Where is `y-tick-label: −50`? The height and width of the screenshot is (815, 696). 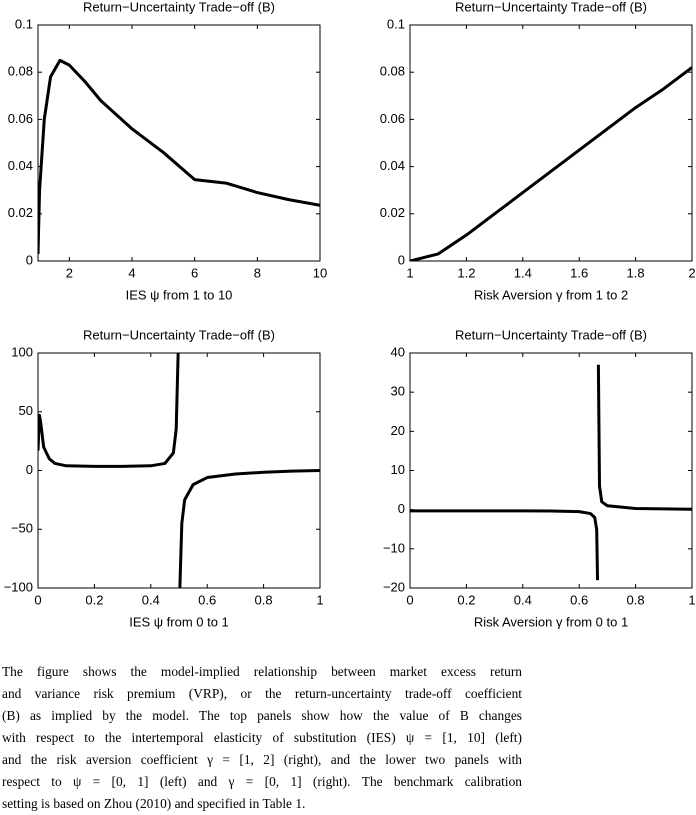 y-tick-label: −50 is located at coordinates (22, 528).